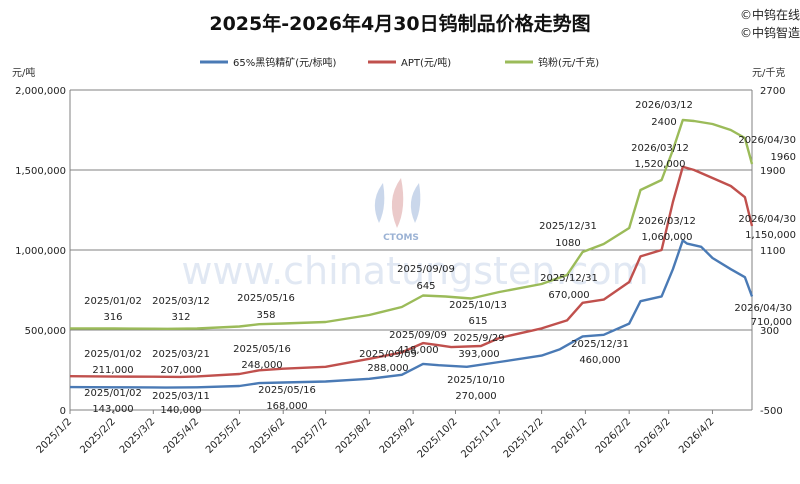  I want to click on data-label-date: 2025/10/10, so click(476, 380).